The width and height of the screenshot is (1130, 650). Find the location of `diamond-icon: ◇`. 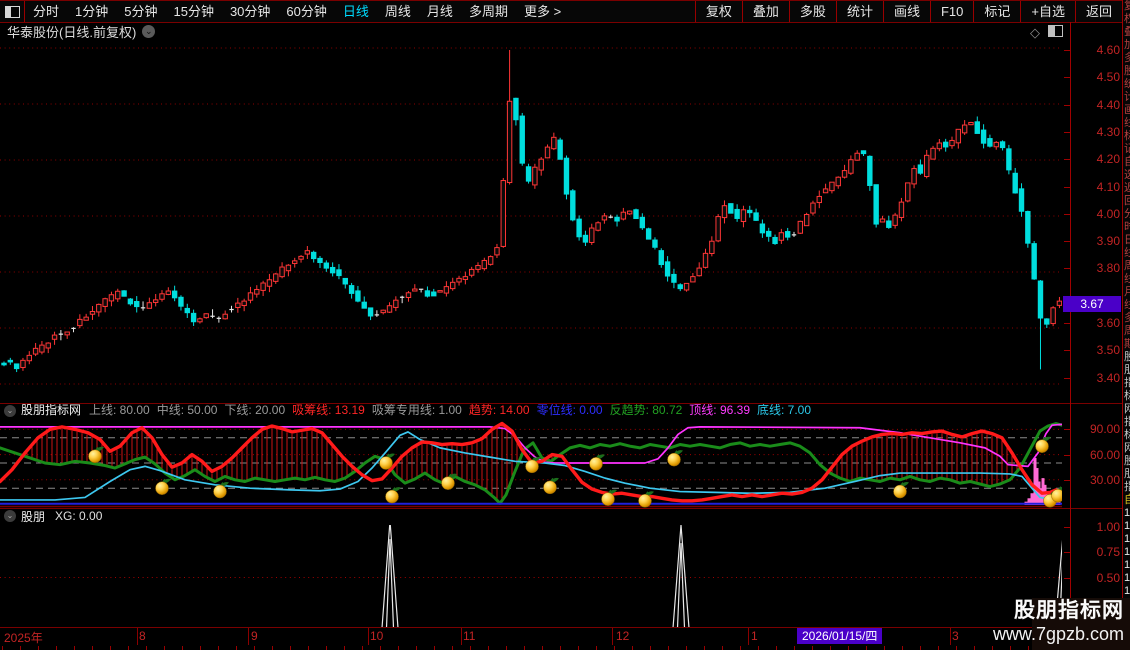

diamond-icon: ◇ is located at coordinates (1035, 32).